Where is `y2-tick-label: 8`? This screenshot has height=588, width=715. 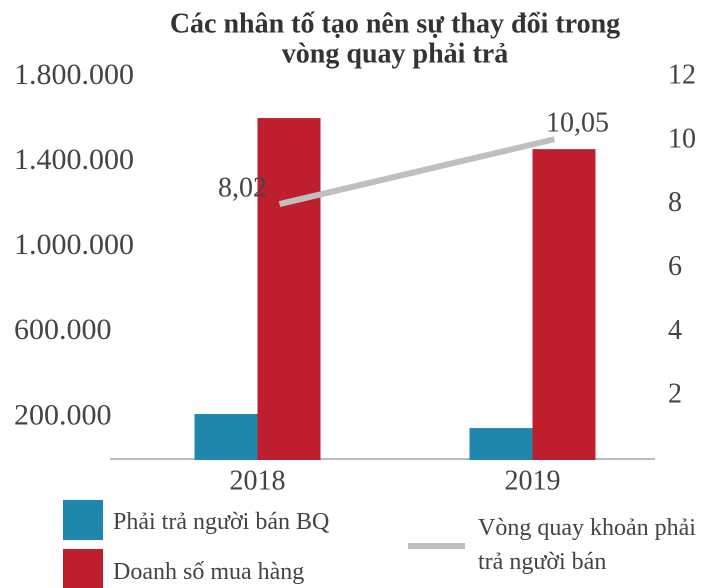 y2-tick-label: 8 is located at coordinates (675, 202).